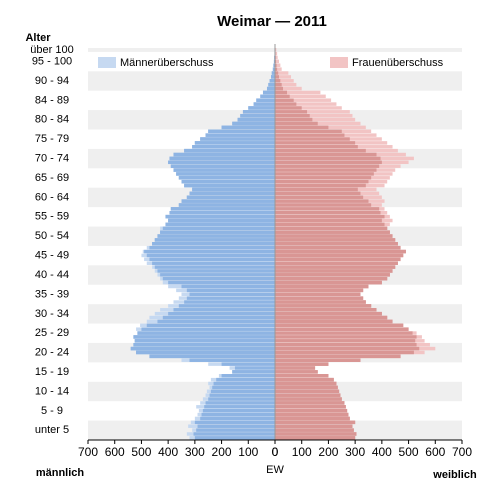 Image resolution: width=500 pixels, height=493 pixels. Describe the element at coordinates (275, 452) in the screenshot. I see `x-tick-label: 0` at that location.